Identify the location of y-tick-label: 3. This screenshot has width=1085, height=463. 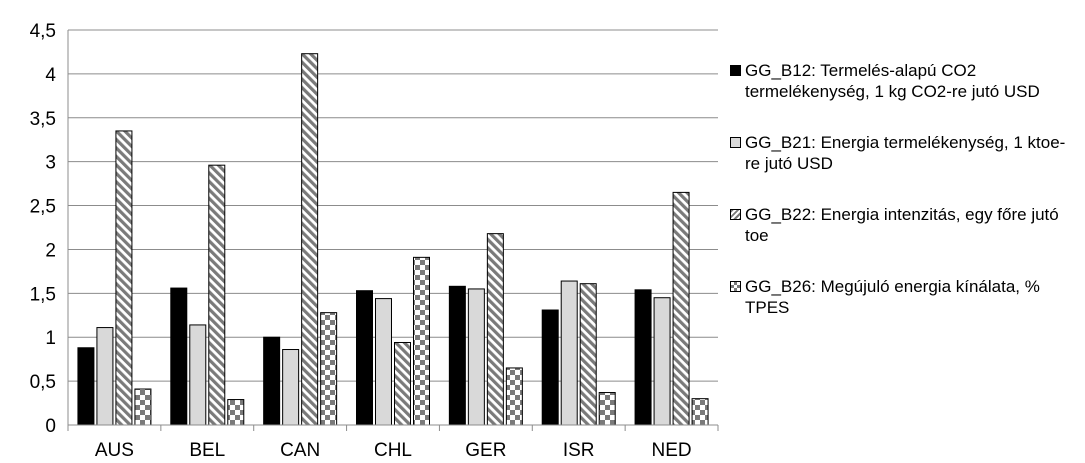
(50, 163).